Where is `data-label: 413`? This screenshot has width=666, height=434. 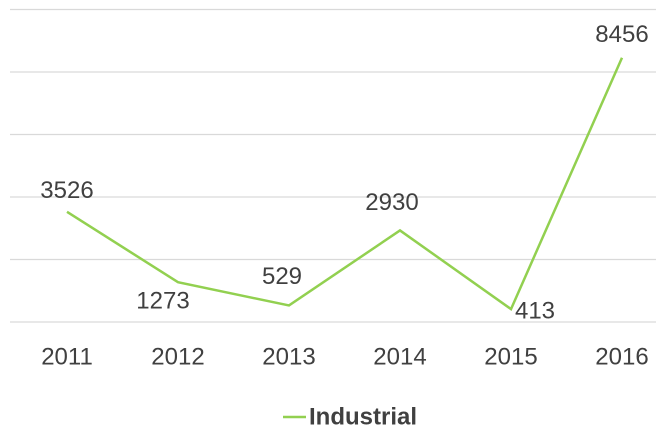
data-label: 413 is located at coordinates (535, 310).